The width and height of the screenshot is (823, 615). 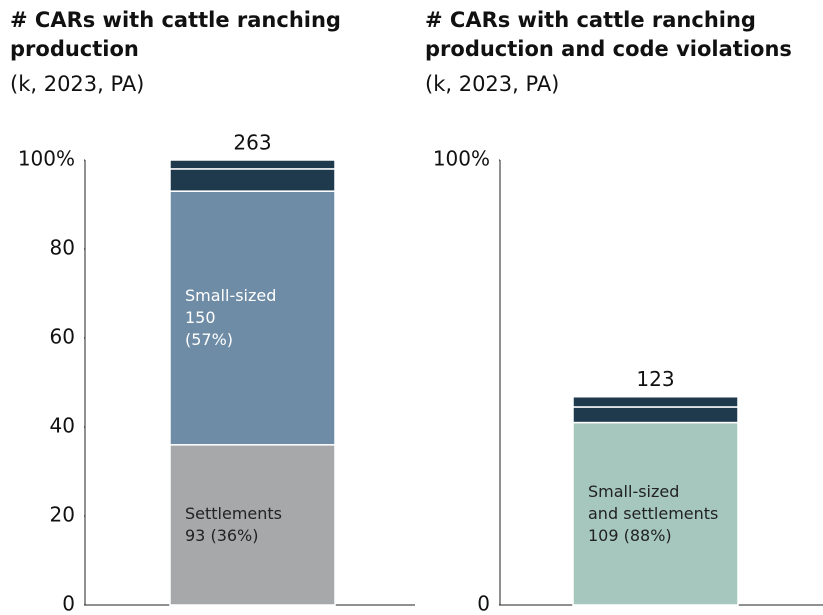 I want to click on segment-label-line: 93 (36%), so click(x=222, y=535).